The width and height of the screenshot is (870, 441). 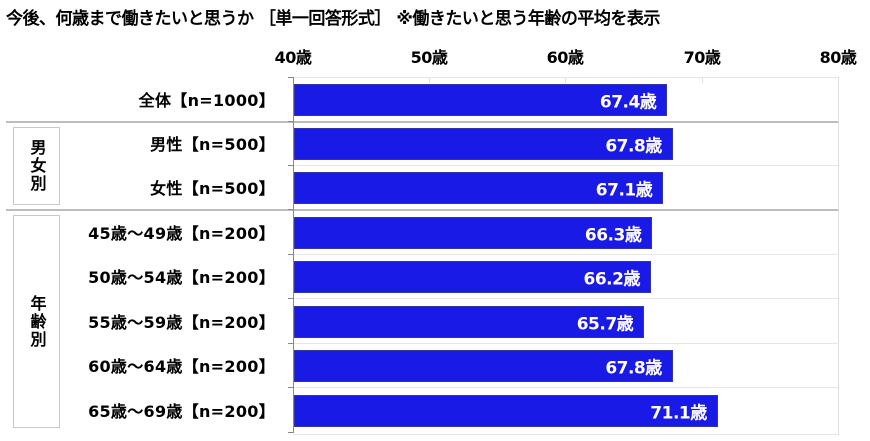 What do you see at coordinates (678, 413) in the screenshot?
I see `bar-value-label: 71.1歳` at bounding box center [678, 413].